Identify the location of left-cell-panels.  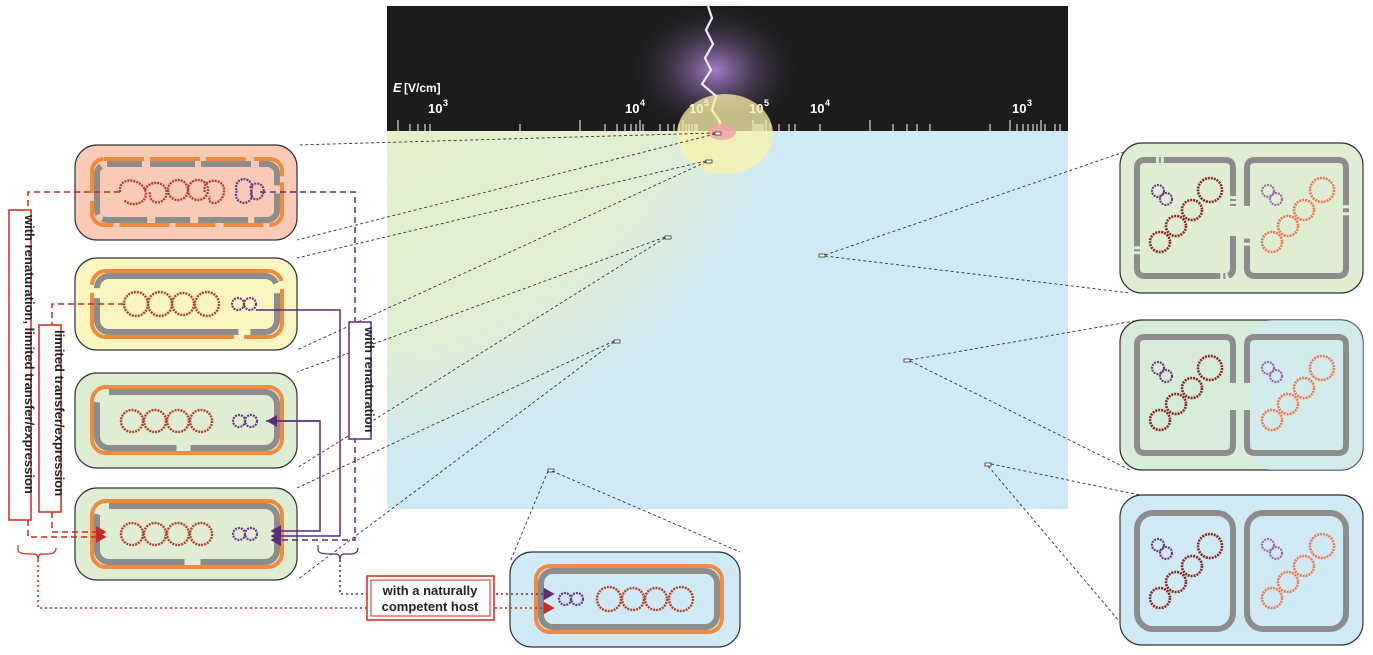
(186, 362).